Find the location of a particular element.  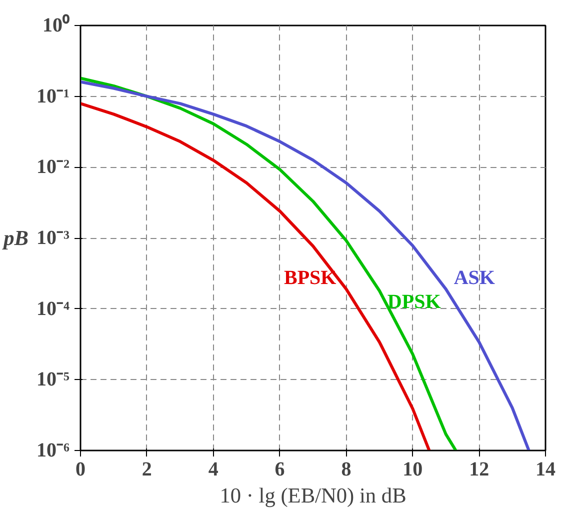

x-tick-label: 4 is located at coordinates (213, 469).